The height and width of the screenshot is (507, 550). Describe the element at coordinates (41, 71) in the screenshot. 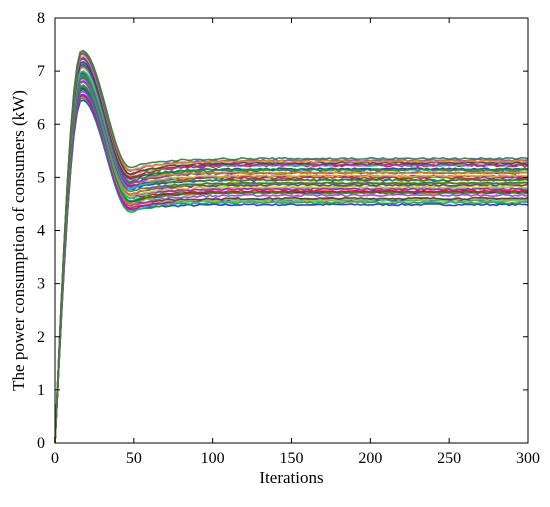

I see `y-tick-label: 7` at that location.